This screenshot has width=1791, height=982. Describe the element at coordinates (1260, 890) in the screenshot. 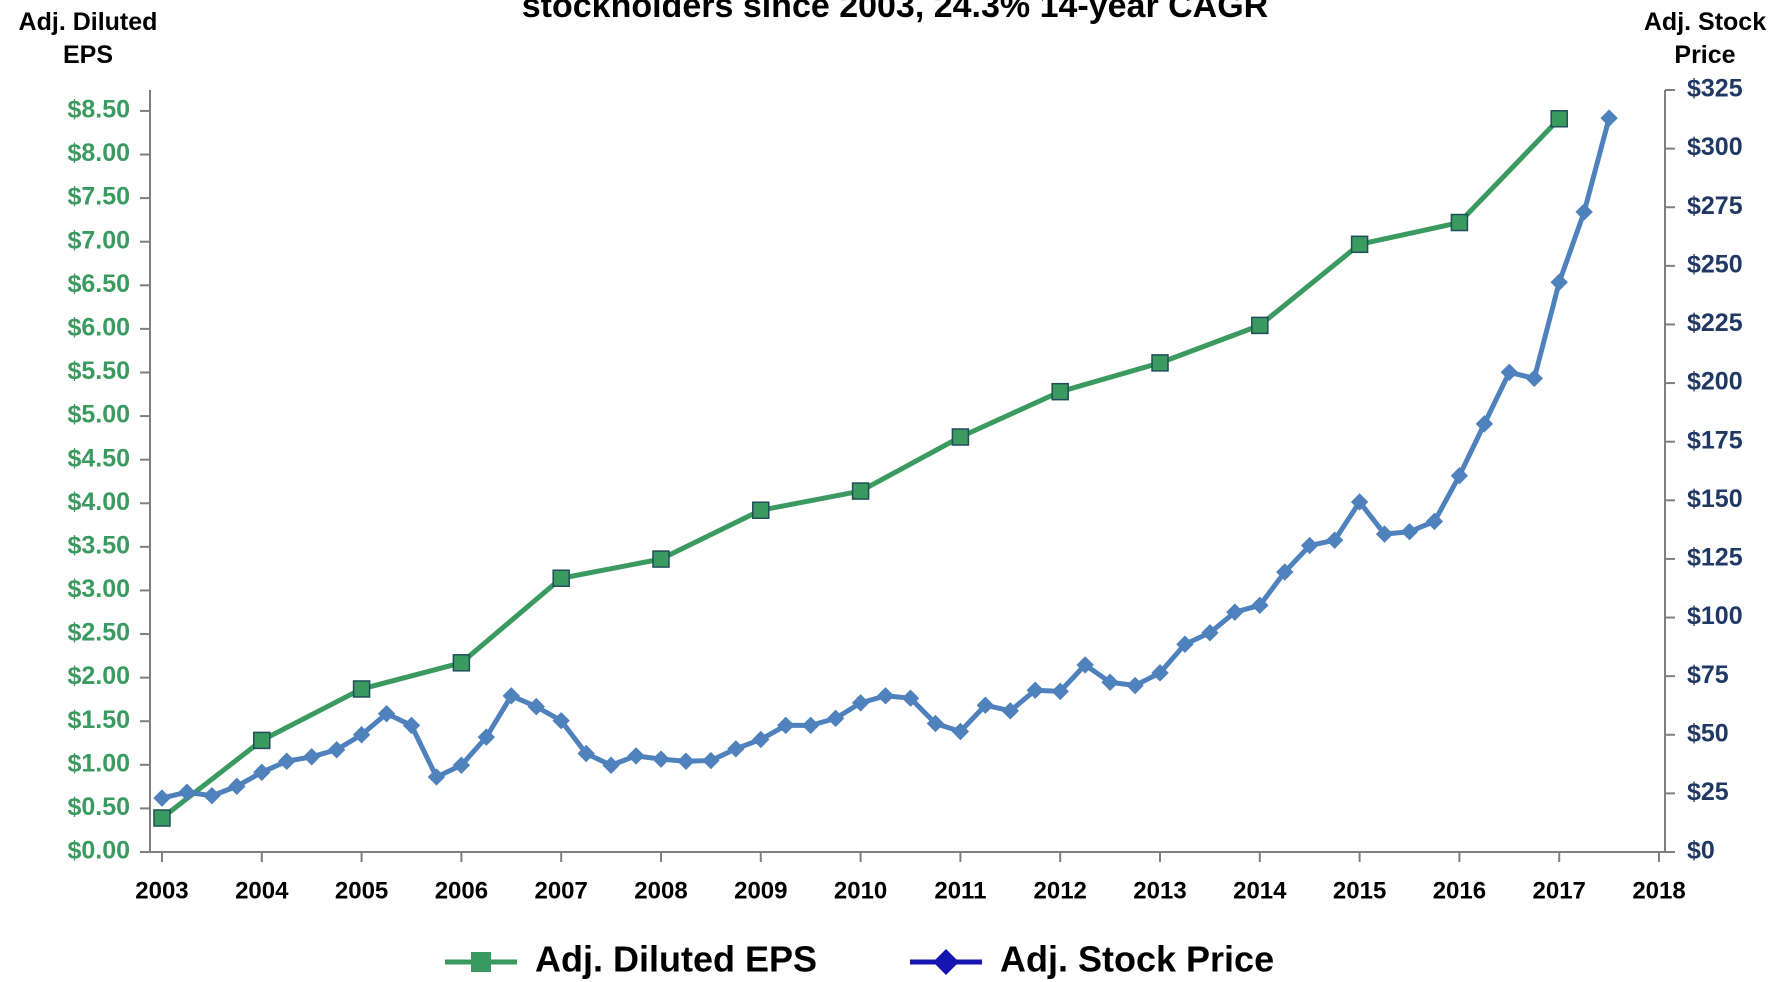

I see `x-tick-label: 2014` at that location.